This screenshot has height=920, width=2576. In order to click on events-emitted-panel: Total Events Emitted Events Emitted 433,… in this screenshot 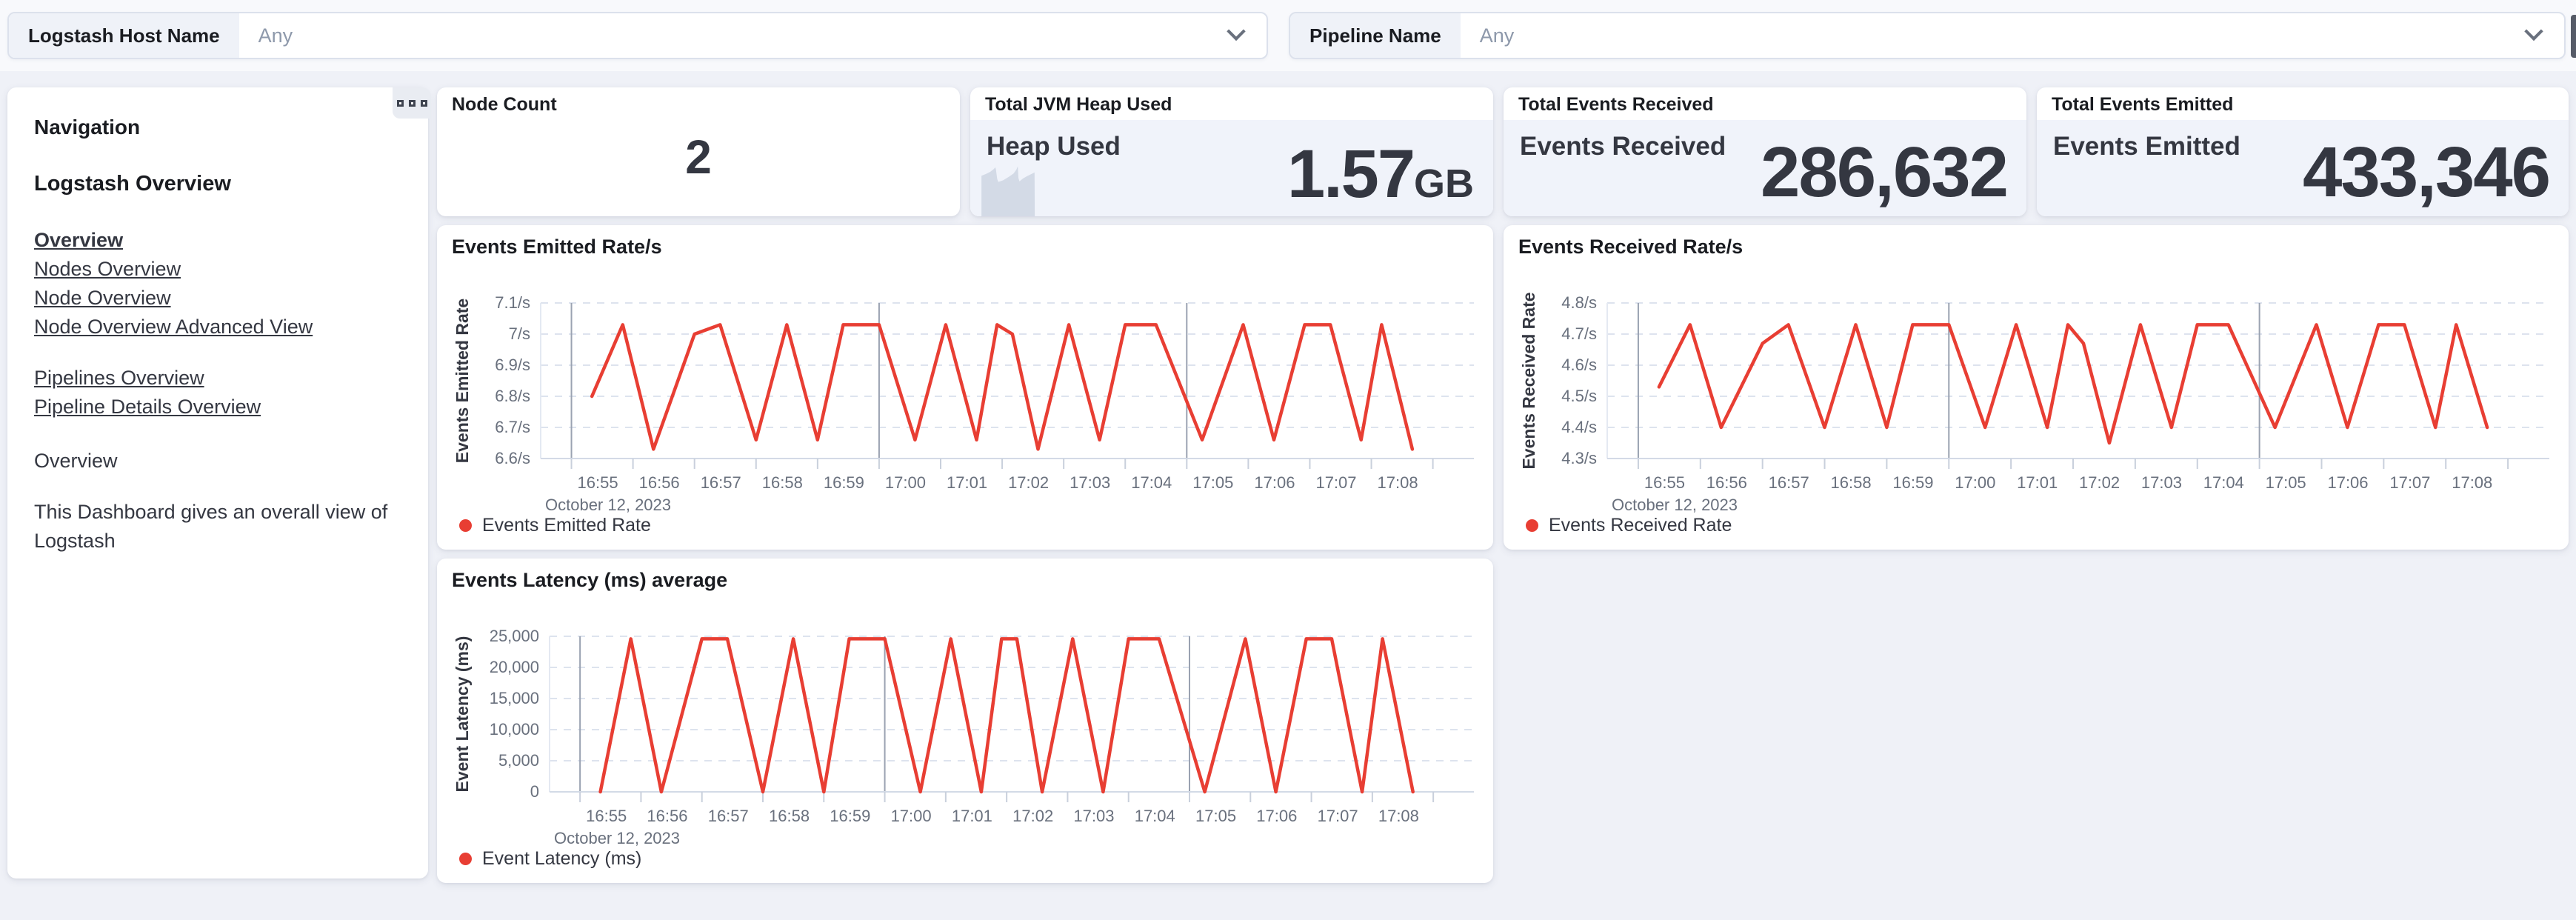, I will do `click(2303, 151)`.